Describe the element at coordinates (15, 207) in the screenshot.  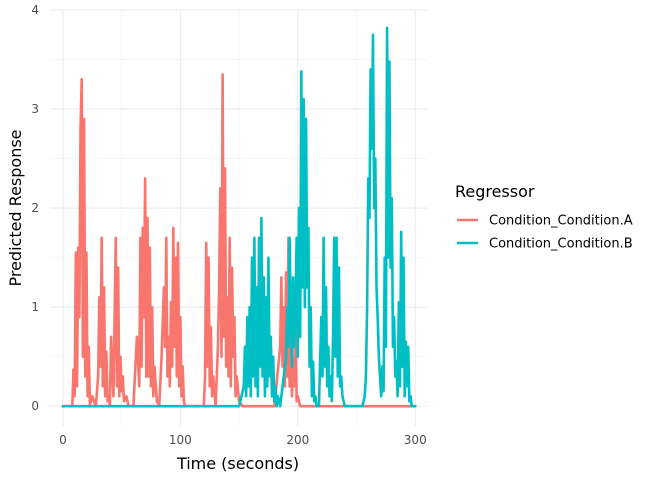
I see `y-axis-title: Predicted Response` at that location.